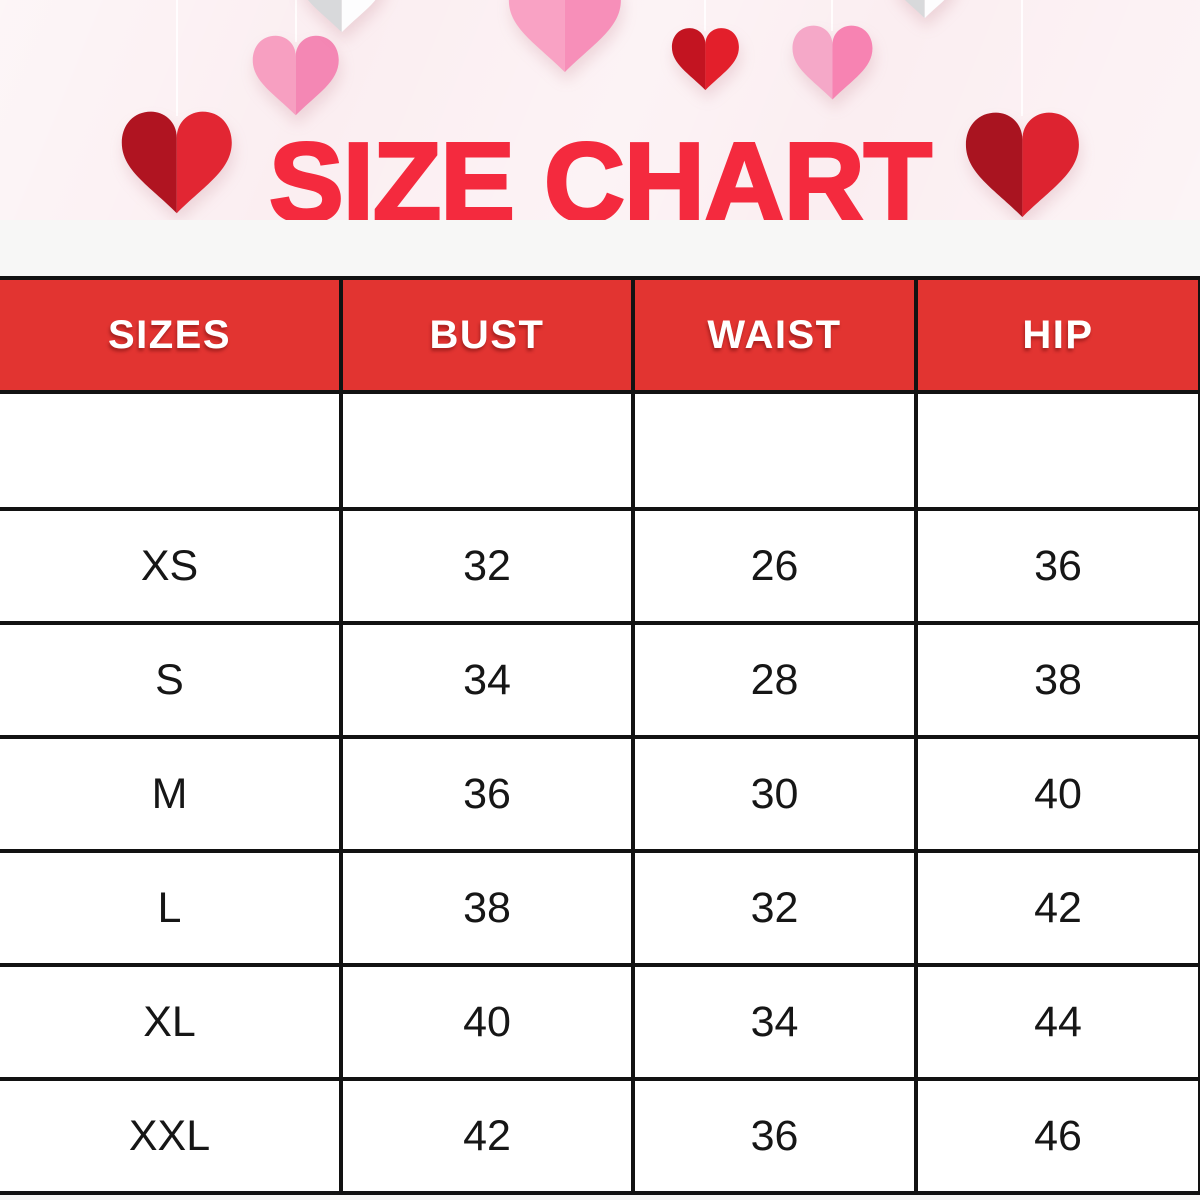 This screenshot has width=1200, height=1200. I want to click on cell-hip: 40, so click(1057, 794).